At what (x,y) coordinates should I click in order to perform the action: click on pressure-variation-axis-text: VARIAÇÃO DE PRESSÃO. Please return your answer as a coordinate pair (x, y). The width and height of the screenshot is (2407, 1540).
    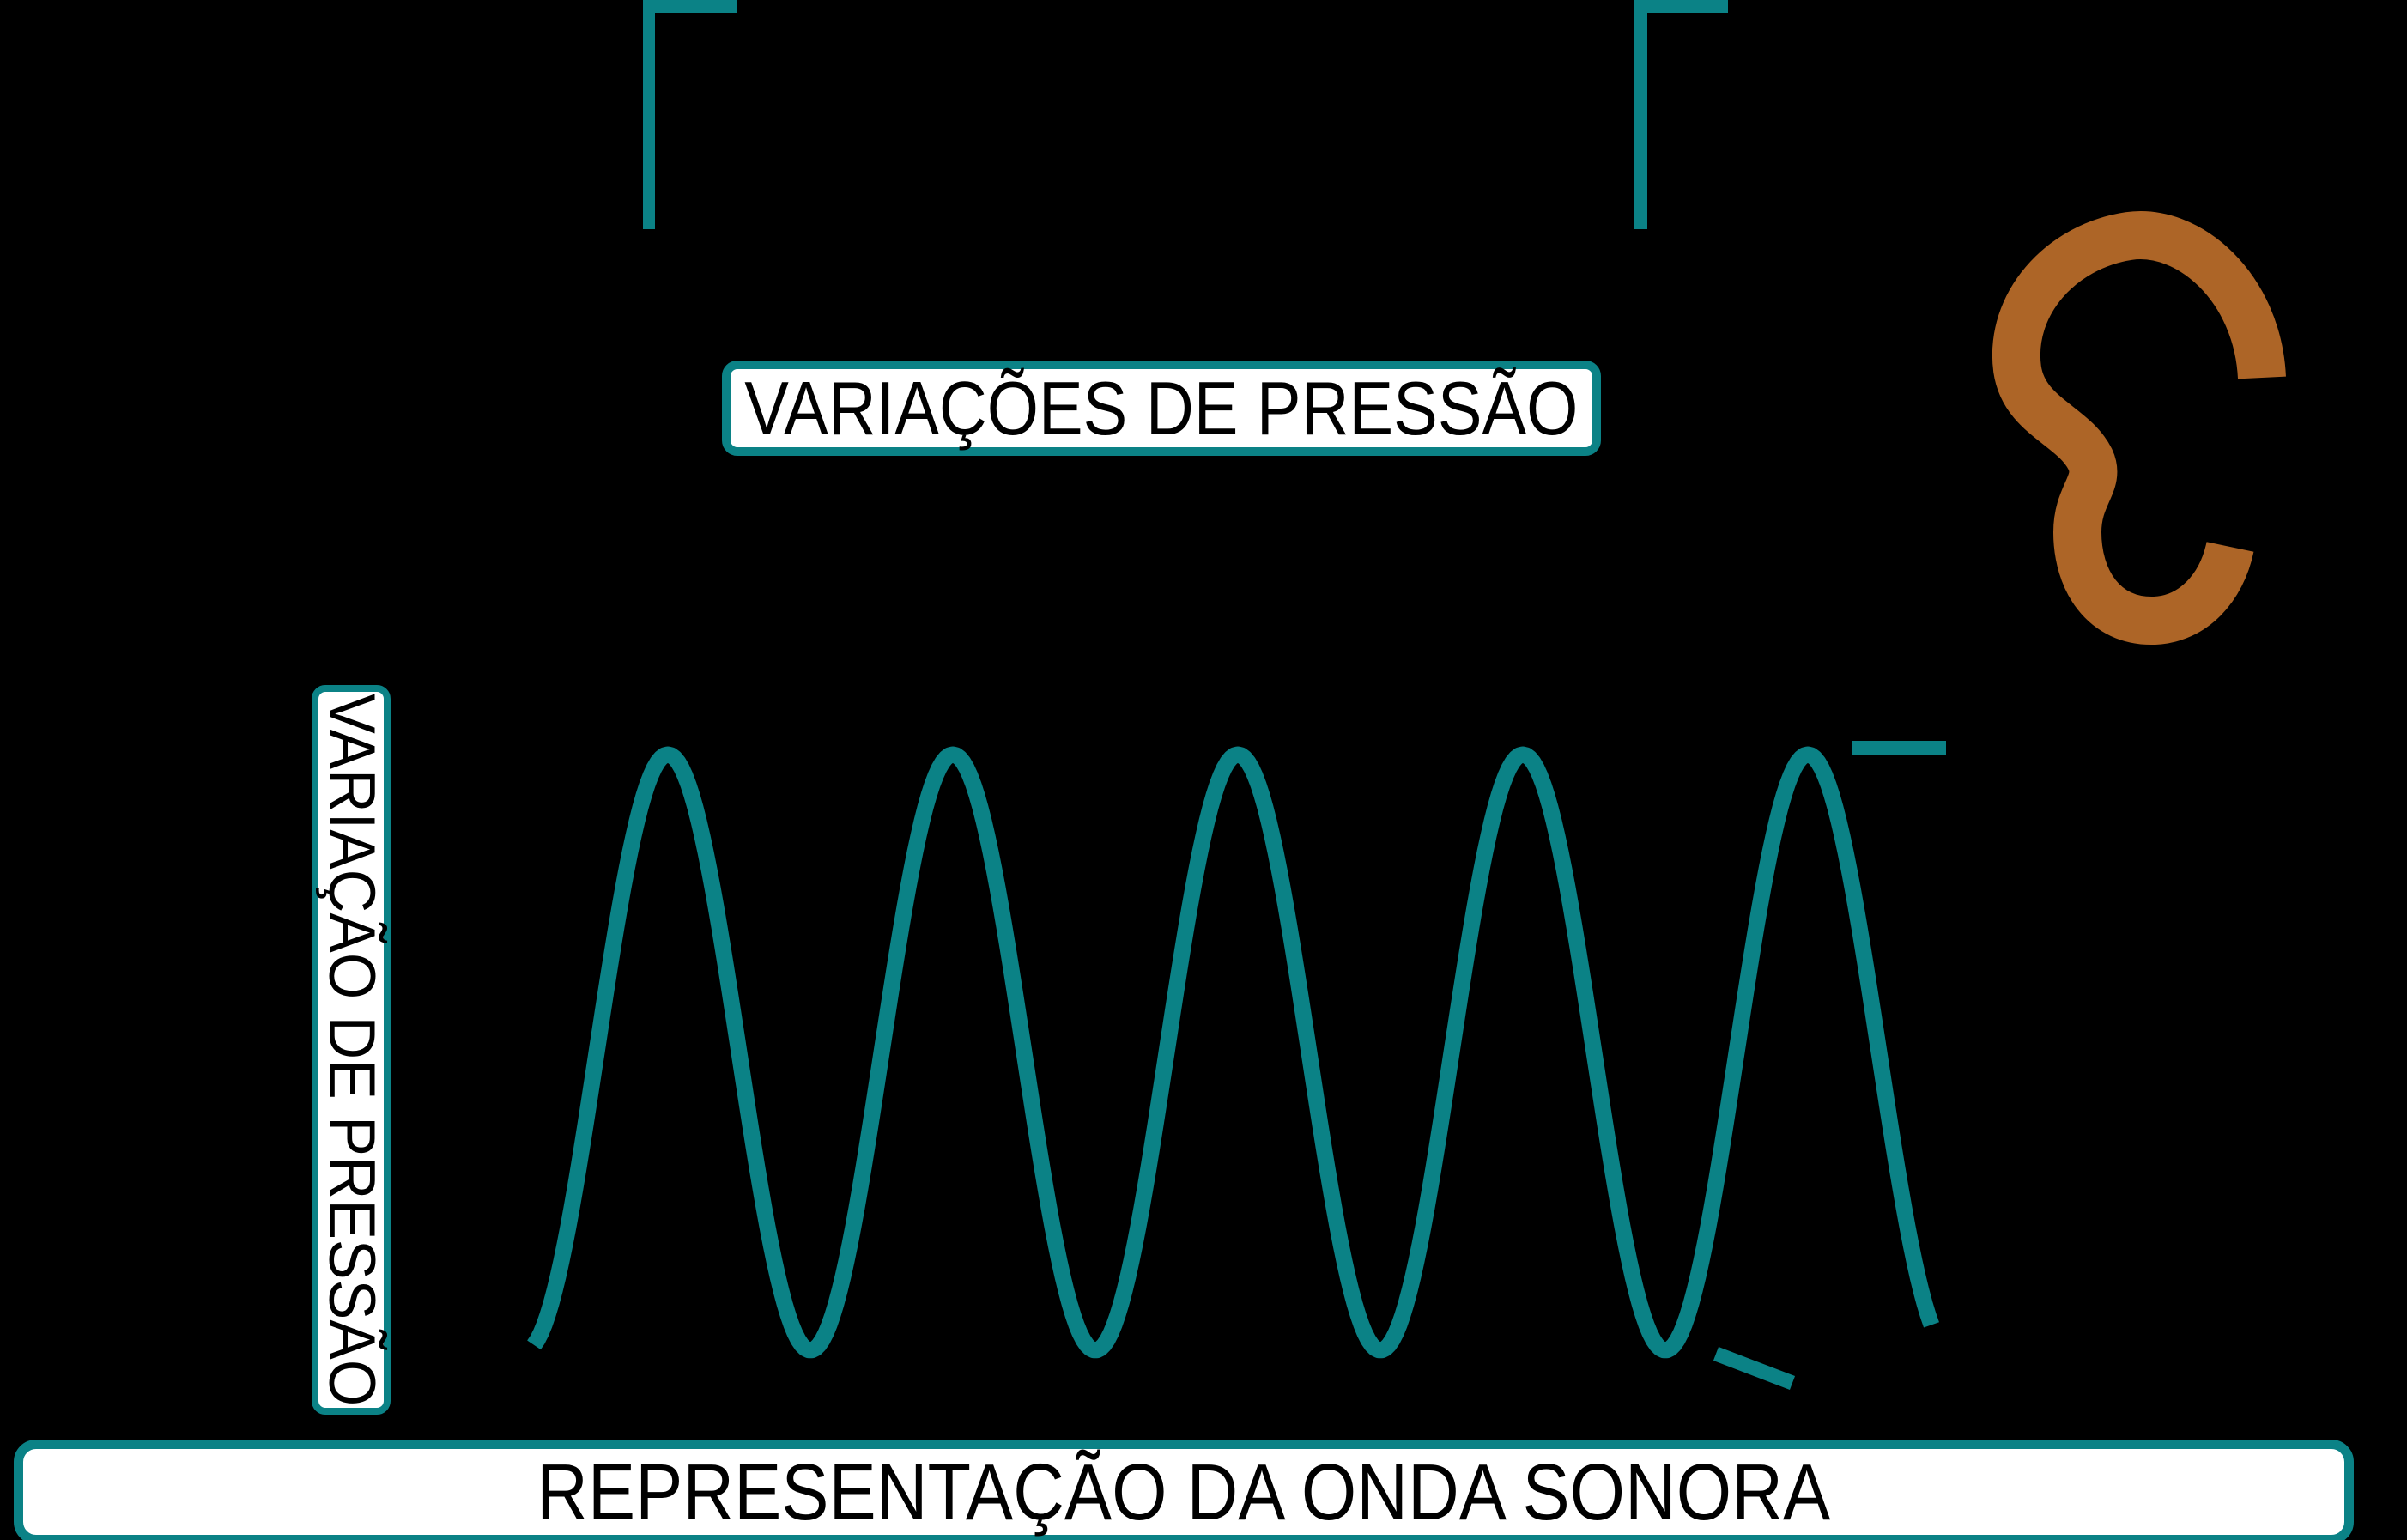
    Looking at the image, I should click on (351, 1050).